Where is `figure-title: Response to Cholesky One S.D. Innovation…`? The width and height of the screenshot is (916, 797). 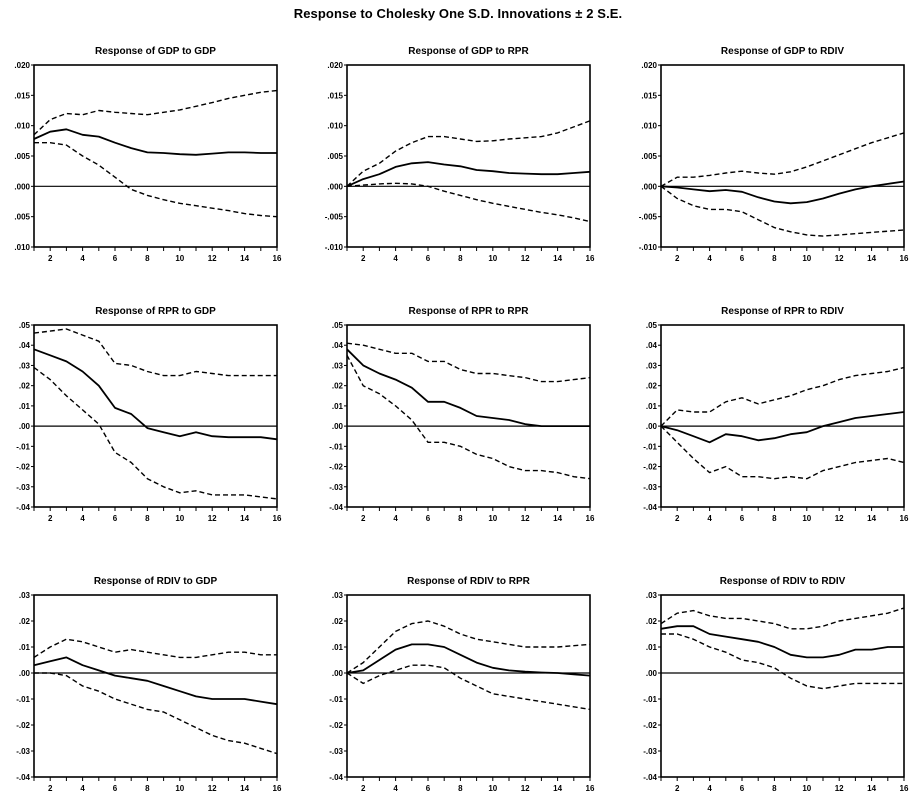
figure-title: Response to Cholesky One S.D. Innovation… is located at coordinates (458, 13).